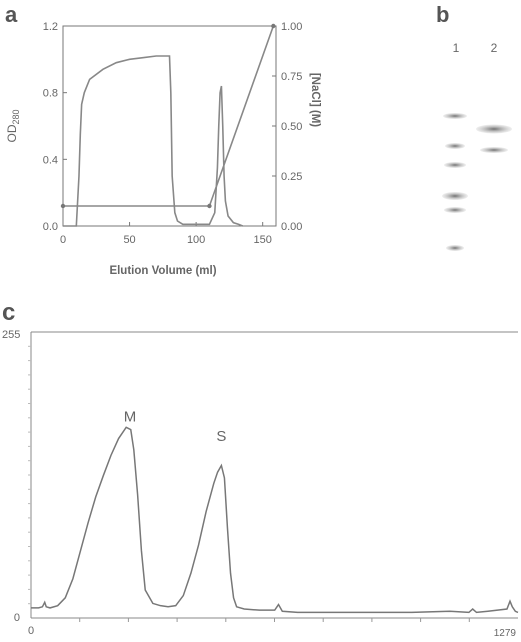 Image resolution: width=521 pixels, height=642 pixels. Describe the element at coordinates (291, 177) in the screenshot. I see `y-tick-label-right-a: 0.25` at that location.